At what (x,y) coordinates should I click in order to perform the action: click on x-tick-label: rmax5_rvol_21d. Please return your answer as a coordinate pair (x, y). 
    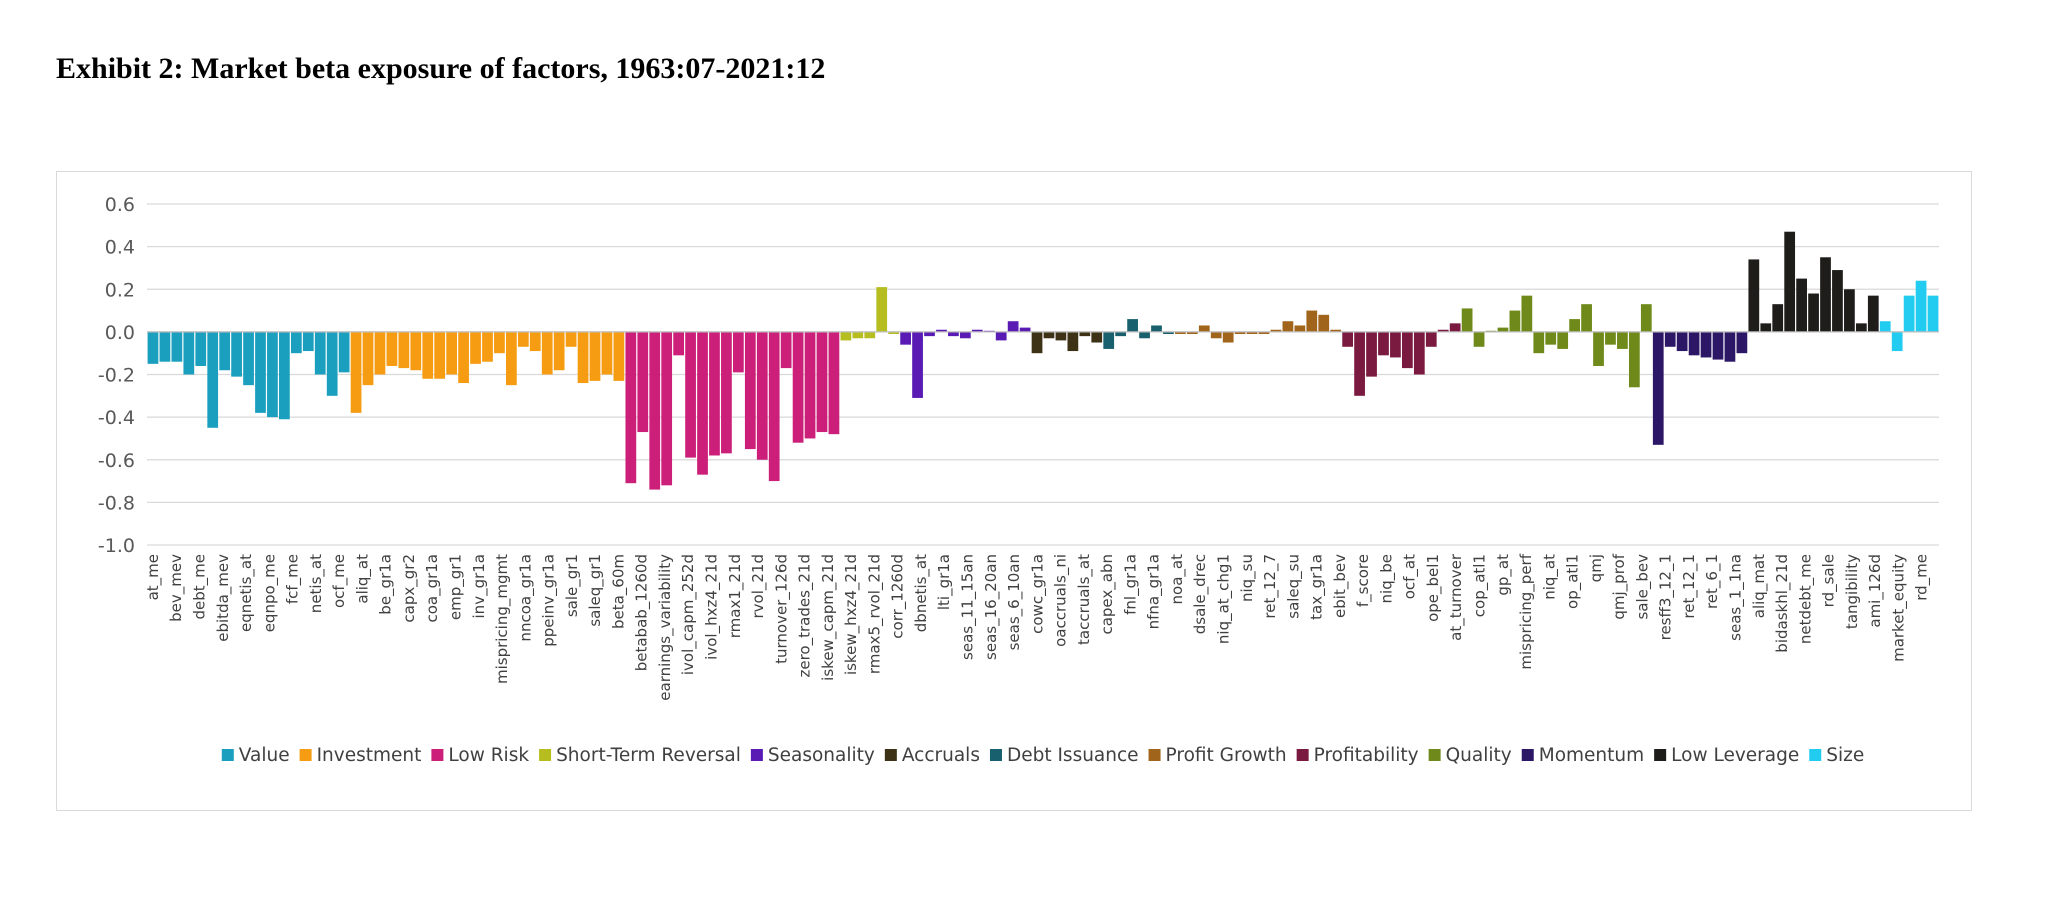
    Looking at the image, I should click on (874, 614).